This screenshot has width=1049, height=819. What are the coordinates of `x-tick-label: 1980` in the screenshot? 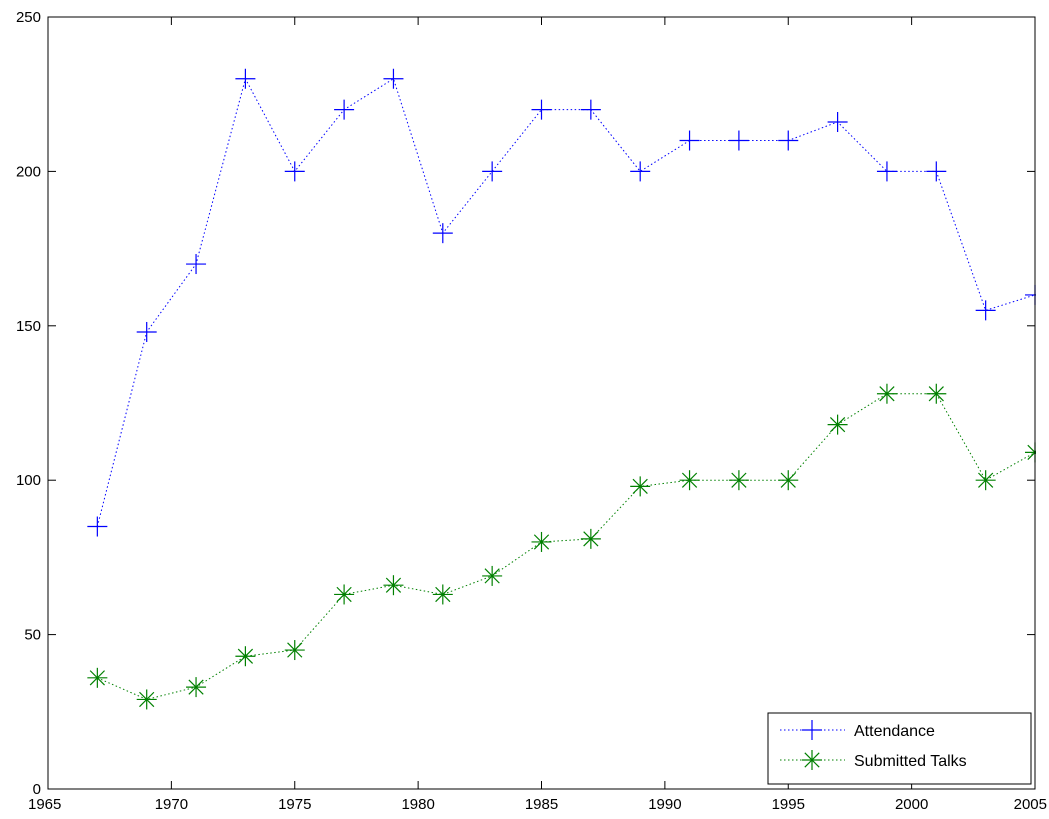 It's located at (417, 804).